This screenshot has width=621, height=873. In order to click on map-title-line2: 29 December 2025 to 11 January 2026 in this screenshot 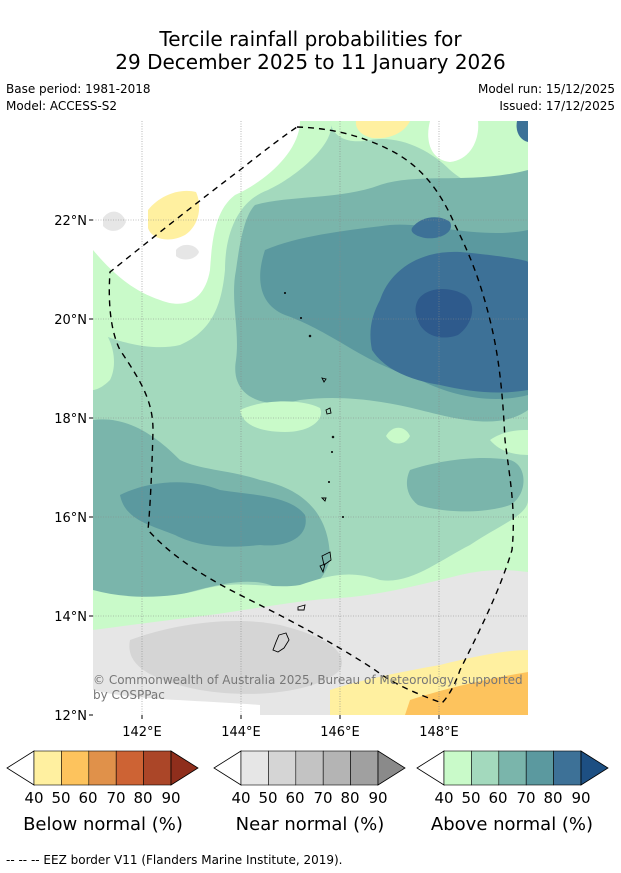, I will do `click(310, 62)`.